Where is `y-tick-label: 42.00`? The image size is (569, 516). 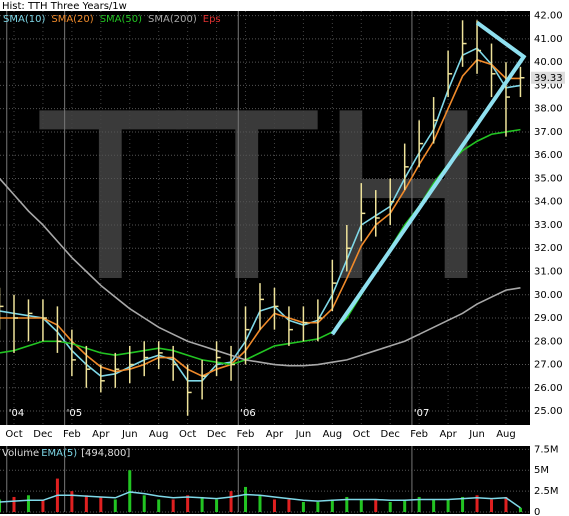
y-tick-label: 42.00 is located at coordinates (548, 16).